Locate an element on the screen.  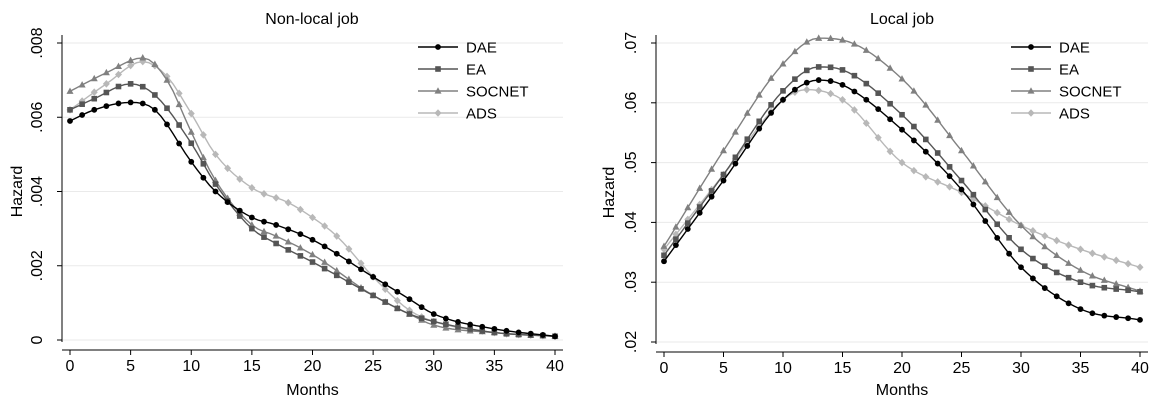
chart-title: Non-local job is located at coordinates (311, 19).